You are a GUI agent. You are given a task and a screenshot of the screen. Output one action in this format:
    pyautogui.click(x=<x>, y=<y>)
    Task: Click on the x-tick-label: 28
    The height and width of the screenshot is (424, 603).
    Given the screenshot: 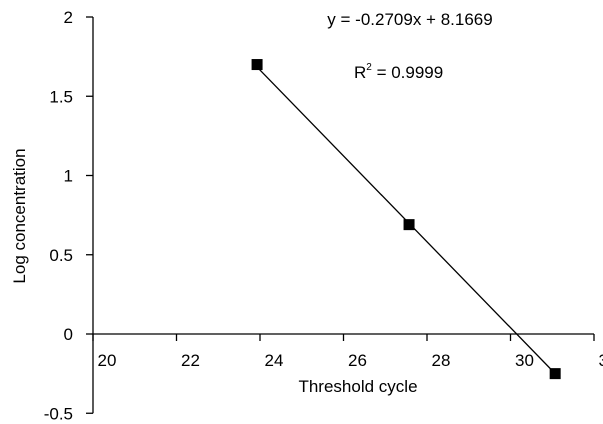 What is the action you would take?
    pyautogui.click(x=441, y=360)
    